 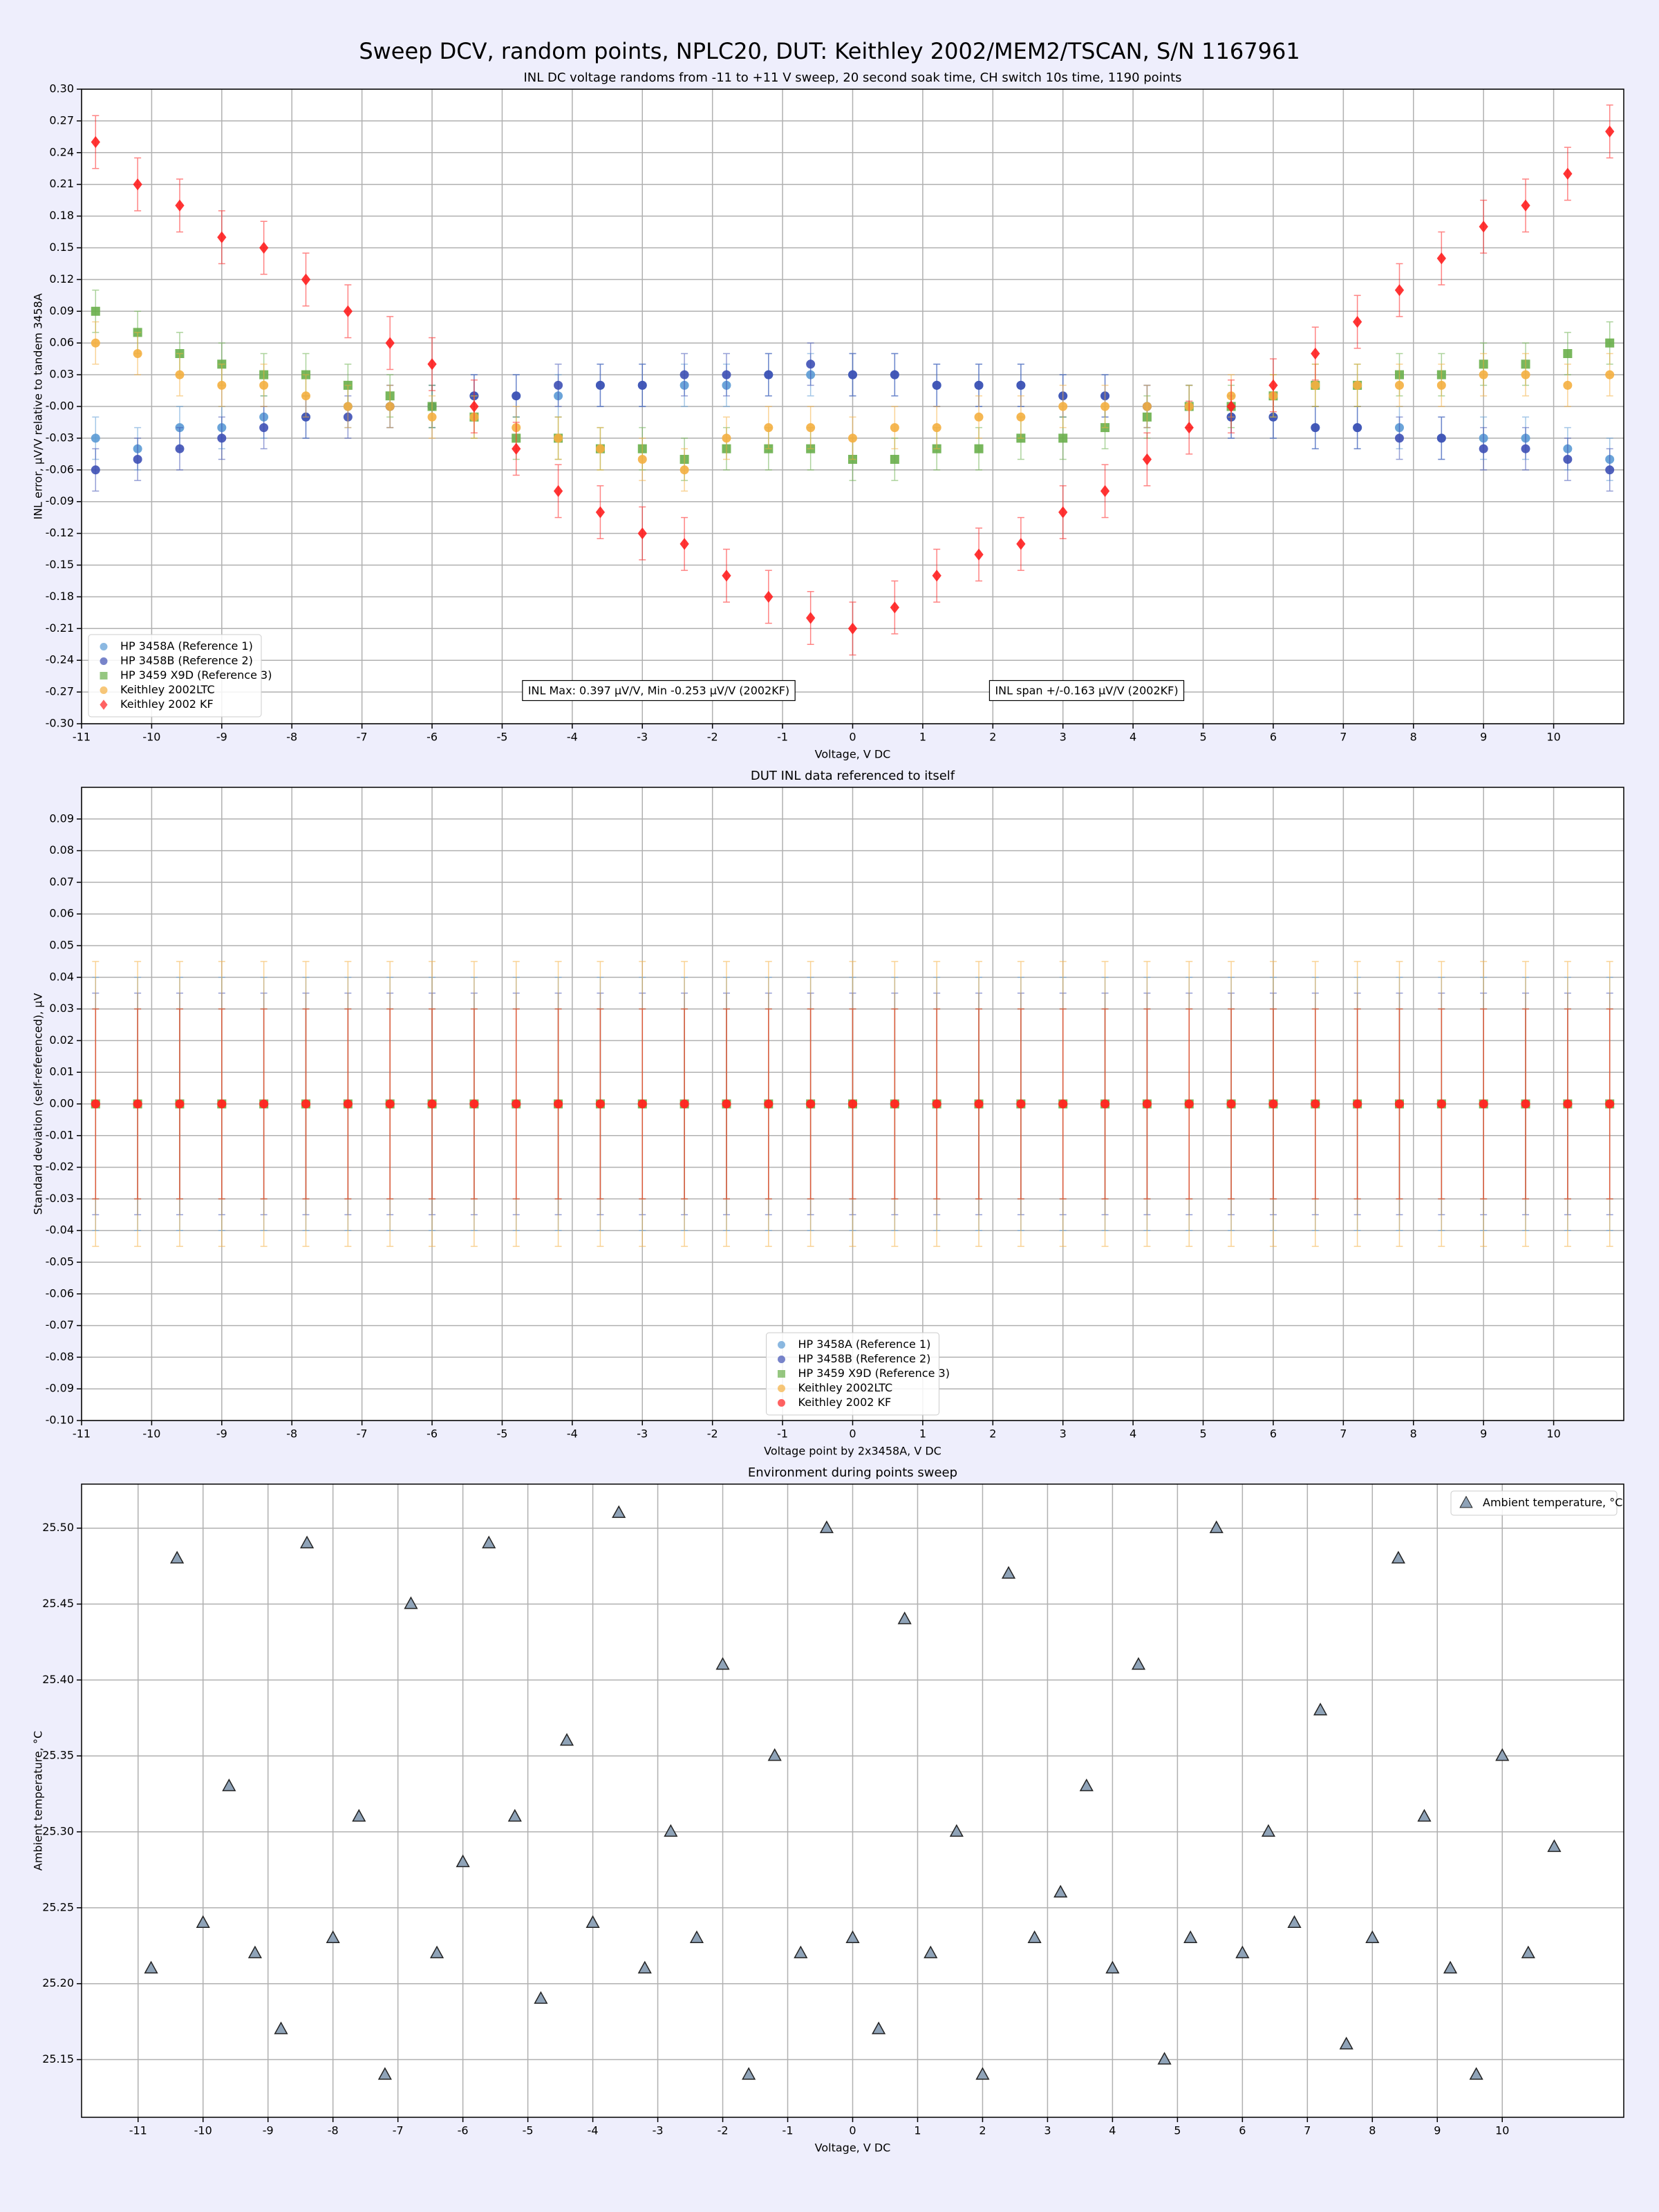 What do you see at coordinates (60, 1420) in the screenshot?
I see `y-tick-label: -0.10` at bounding box center [60, 1420].